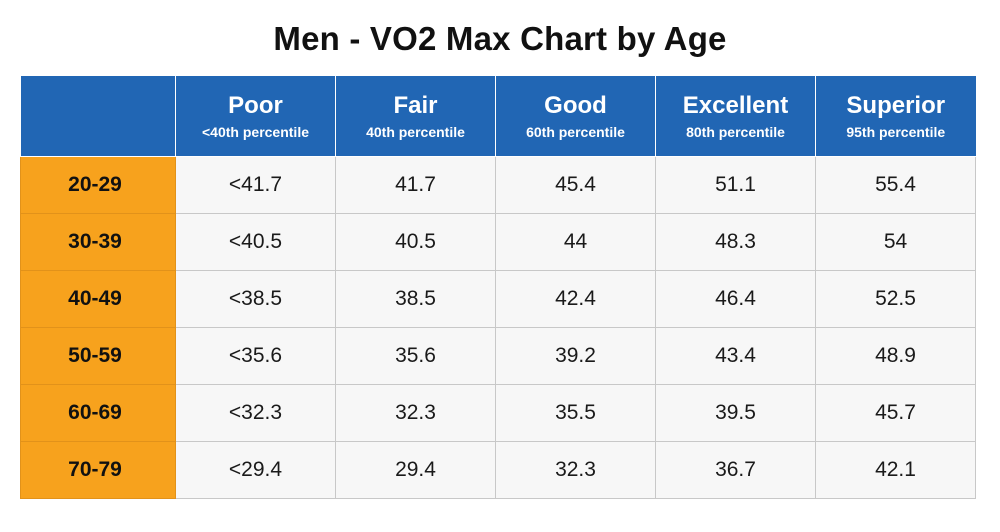  Describe the element at coordinates (255, 356) in the screenshot. I see `value-cell: <35.6` at that location.